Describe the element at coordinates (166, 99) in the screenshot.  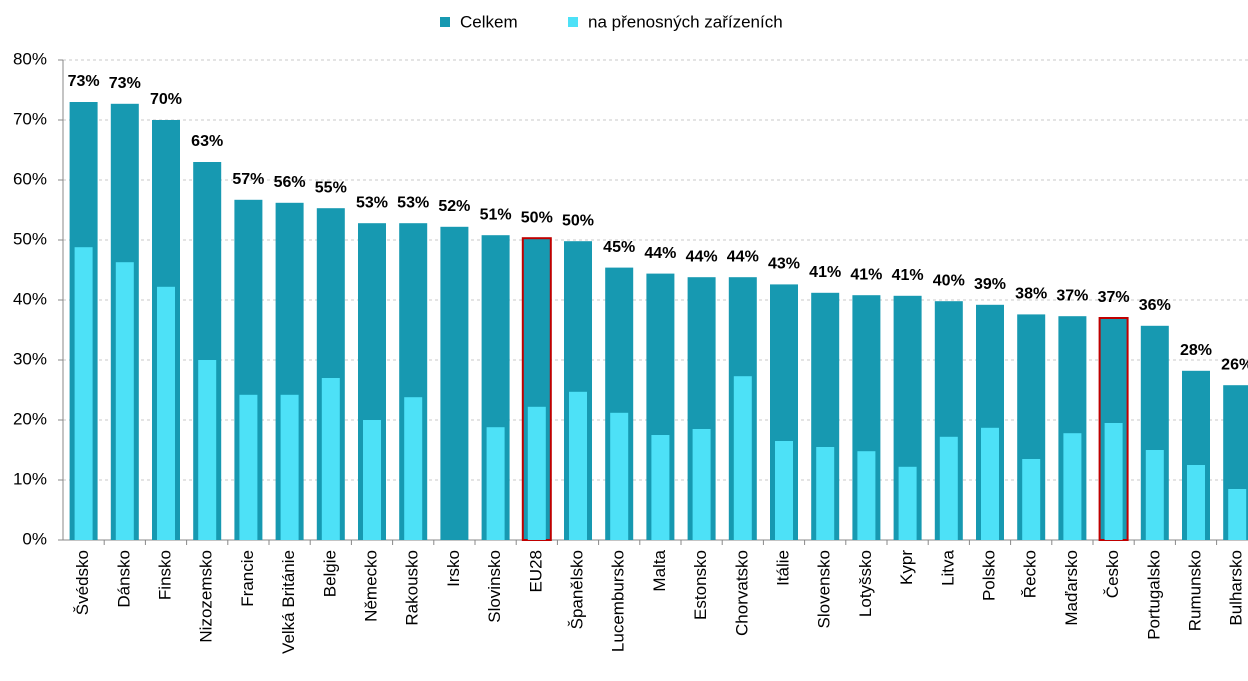
I see `value-label: 70%` at that location.